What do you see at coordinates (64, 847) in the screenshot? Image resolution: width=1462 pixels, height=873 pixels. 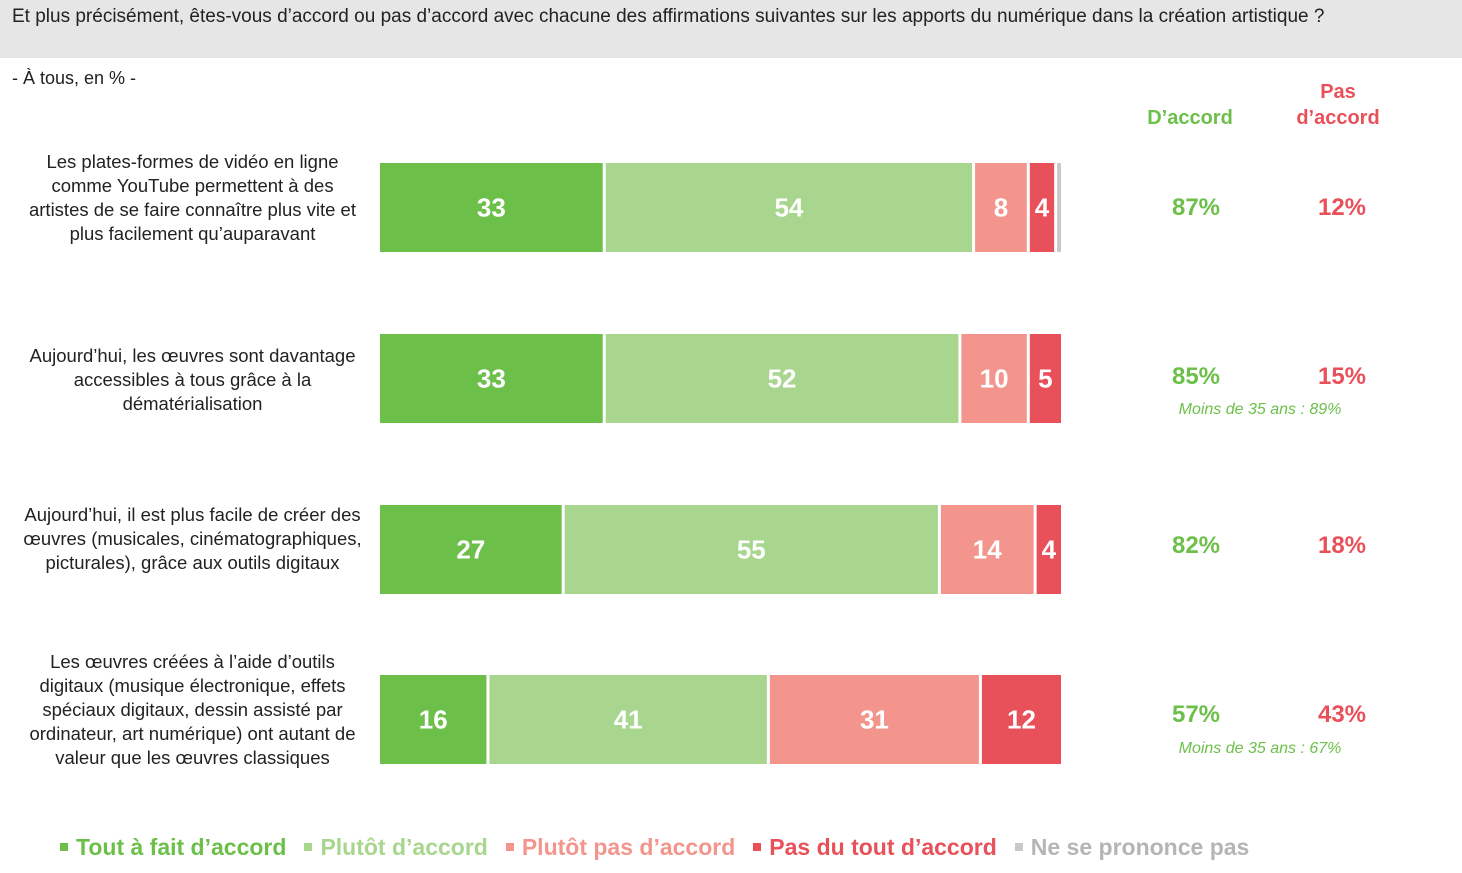 I see `legend-swatch-tout-a-fait` at bounding box center [64, 847].